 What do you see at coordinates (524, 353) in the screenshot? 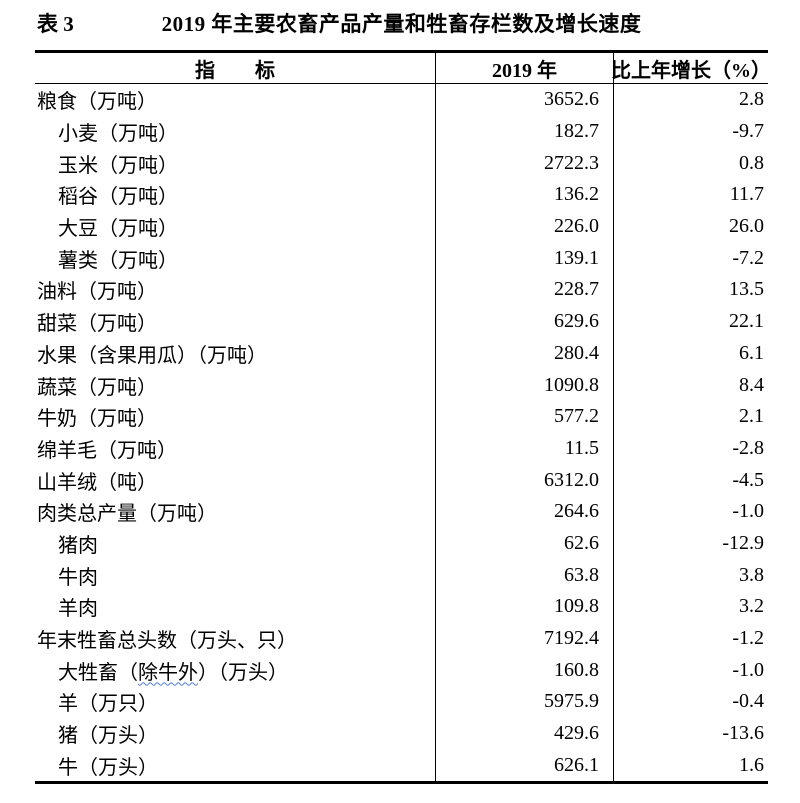
I see `value-2019-cell: 280.4` at bounding box center [524, 353].